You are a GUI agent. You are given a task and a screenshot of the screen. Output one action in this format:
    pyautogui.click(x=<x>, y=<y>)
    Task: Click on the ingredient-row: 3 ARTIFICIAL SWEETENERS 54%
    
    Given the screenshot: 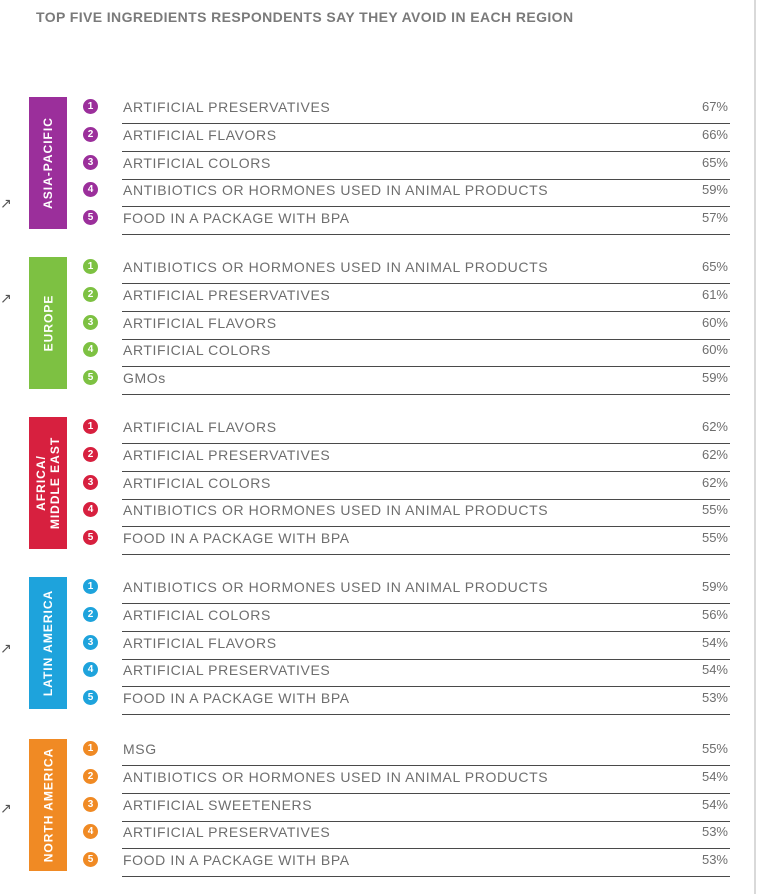 What is the action you would take?
    pyautogui.click(x=405, y=808)
    